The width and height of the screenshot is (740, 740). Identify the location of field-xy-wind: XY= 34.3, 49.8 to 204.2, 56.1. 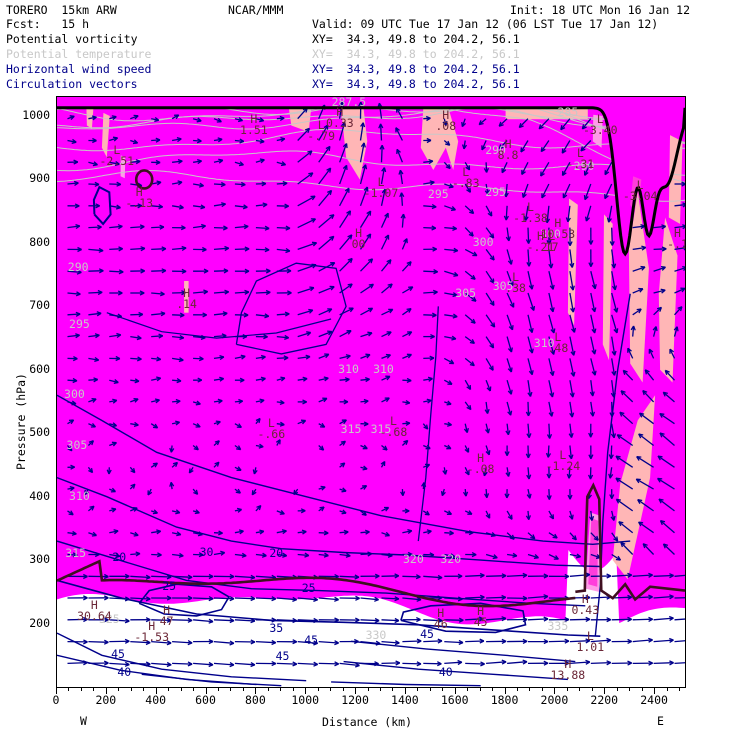
(416, 69).